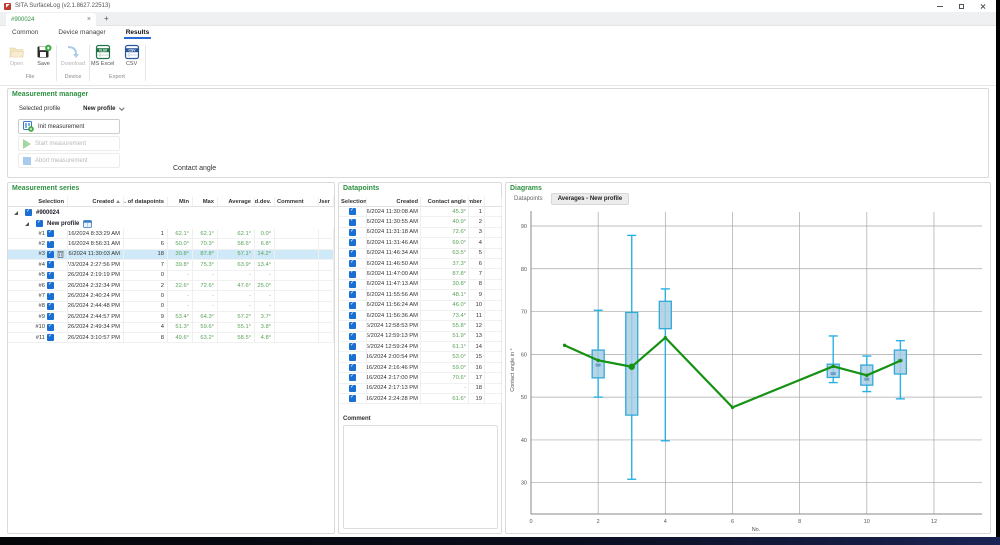 The image size is (1000, 545). I want to click on col-contact-angle: Contact angle, so click(445, 201).